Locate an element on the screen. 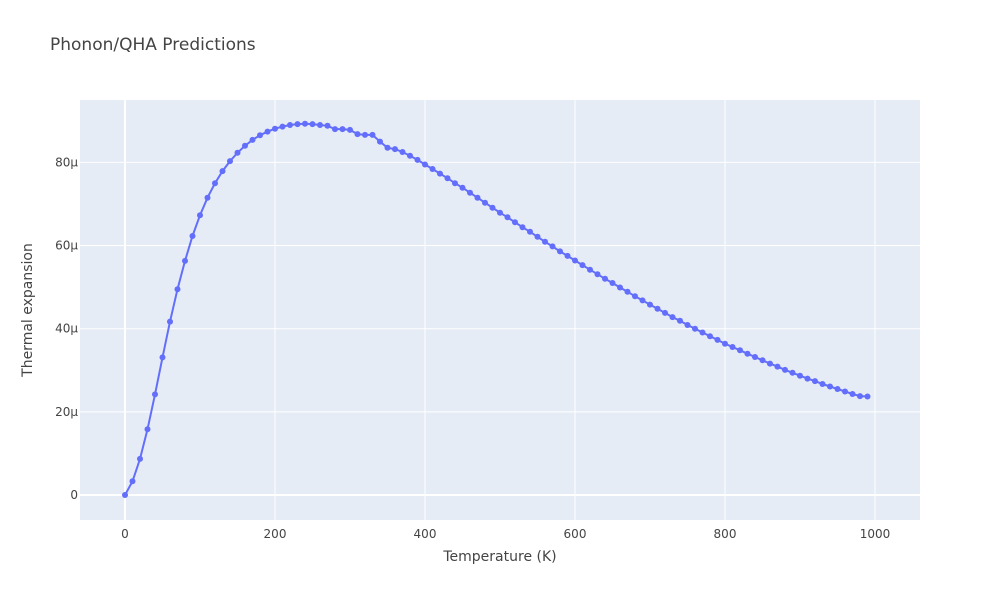  y-tick-label: 80µ is located at coordinates (66, 162).